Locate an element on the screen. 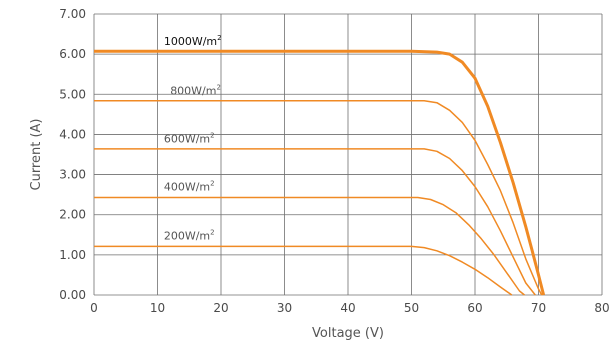  y-tick-label: 0.00 is located at coordinates (72, 295).